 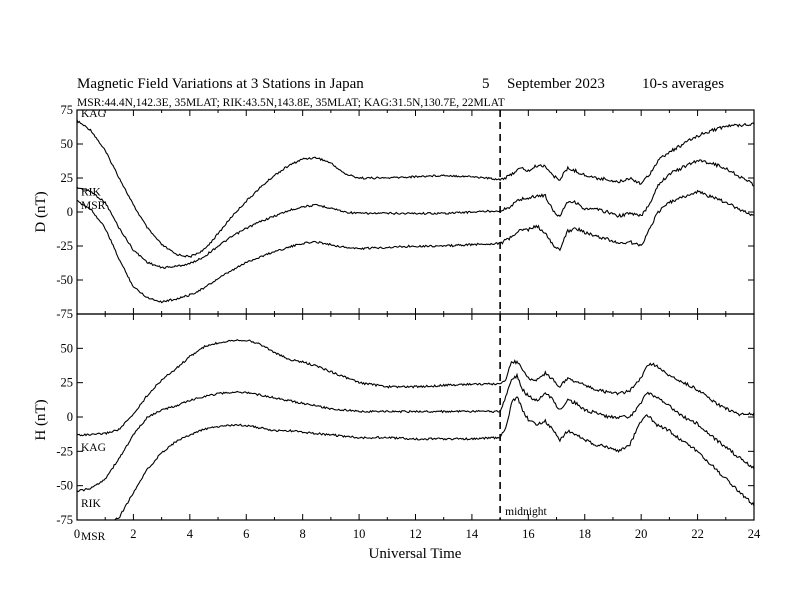 What do you see at coordinates (528, 534) in the screenshot?
I see `x-tick-label: 16` at bounding box center [528, 534].